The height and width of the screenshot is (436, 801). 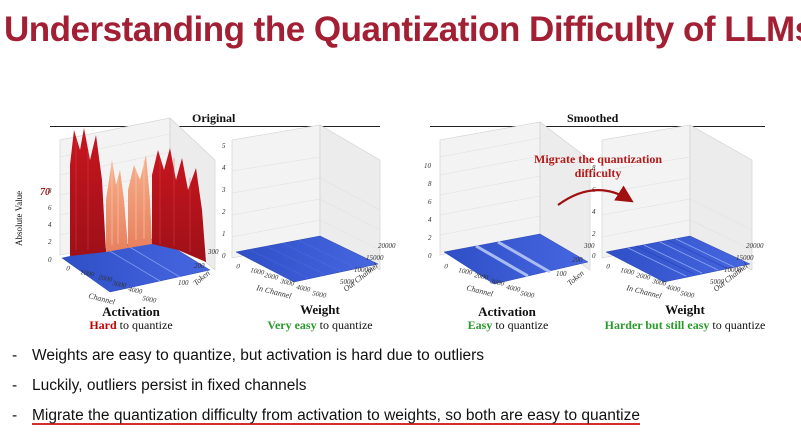 What do you see at coordinates (224, 234) in the screenshot?
I see `svg-text: 1` at bounding box center [224, 234].